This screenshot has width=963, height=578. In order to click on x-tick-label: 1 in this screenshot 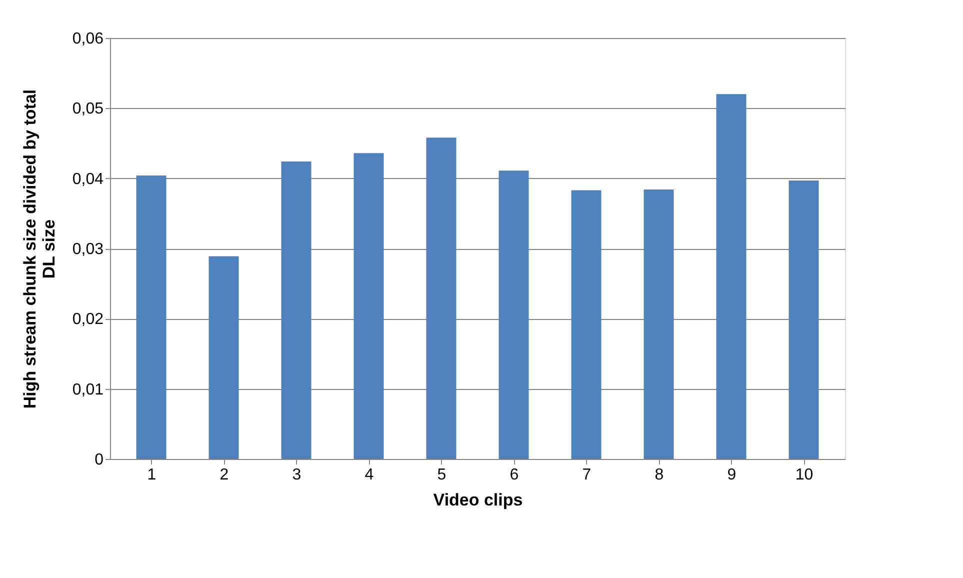, I will do `click(151, 475)`.